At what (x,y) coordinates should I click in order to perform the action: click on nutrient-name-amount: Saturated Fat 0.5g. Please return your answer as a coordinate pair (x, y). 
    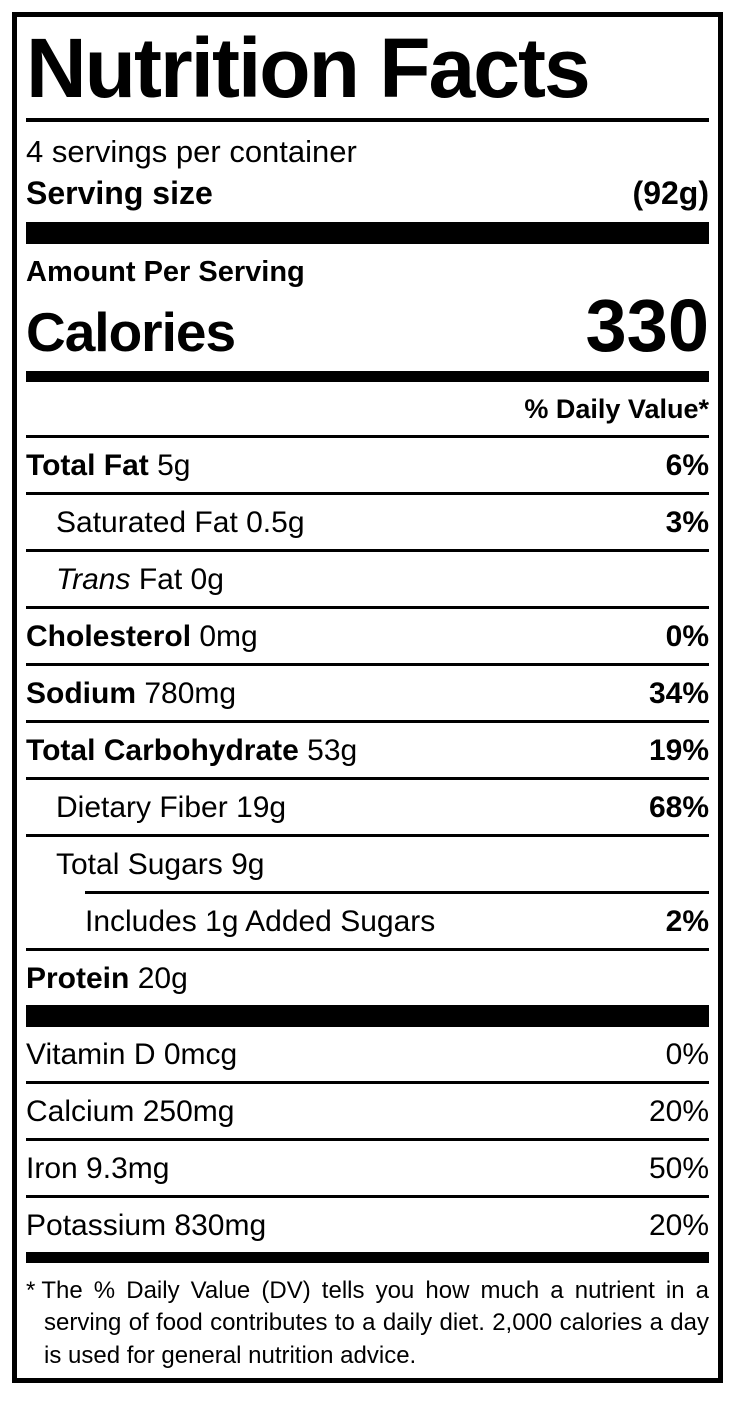
    Looking at the image, I should click on (165, 522).